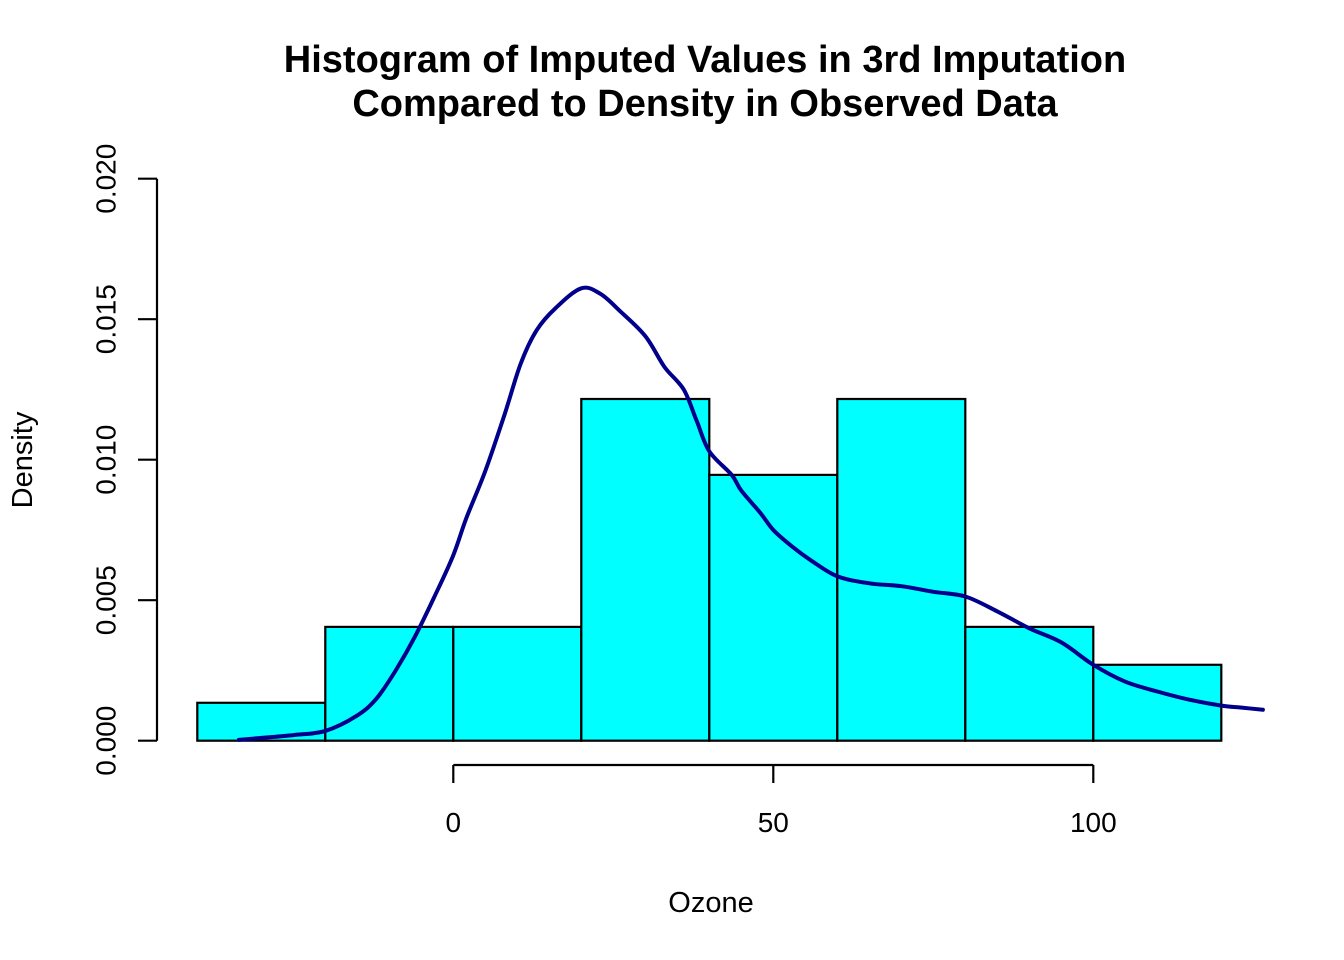 The width and height of the screenshot is (1344, 960). Describe the element at coordinates (1093, 822) in the screenshot. I see `x-tick-label: 100` at that location.